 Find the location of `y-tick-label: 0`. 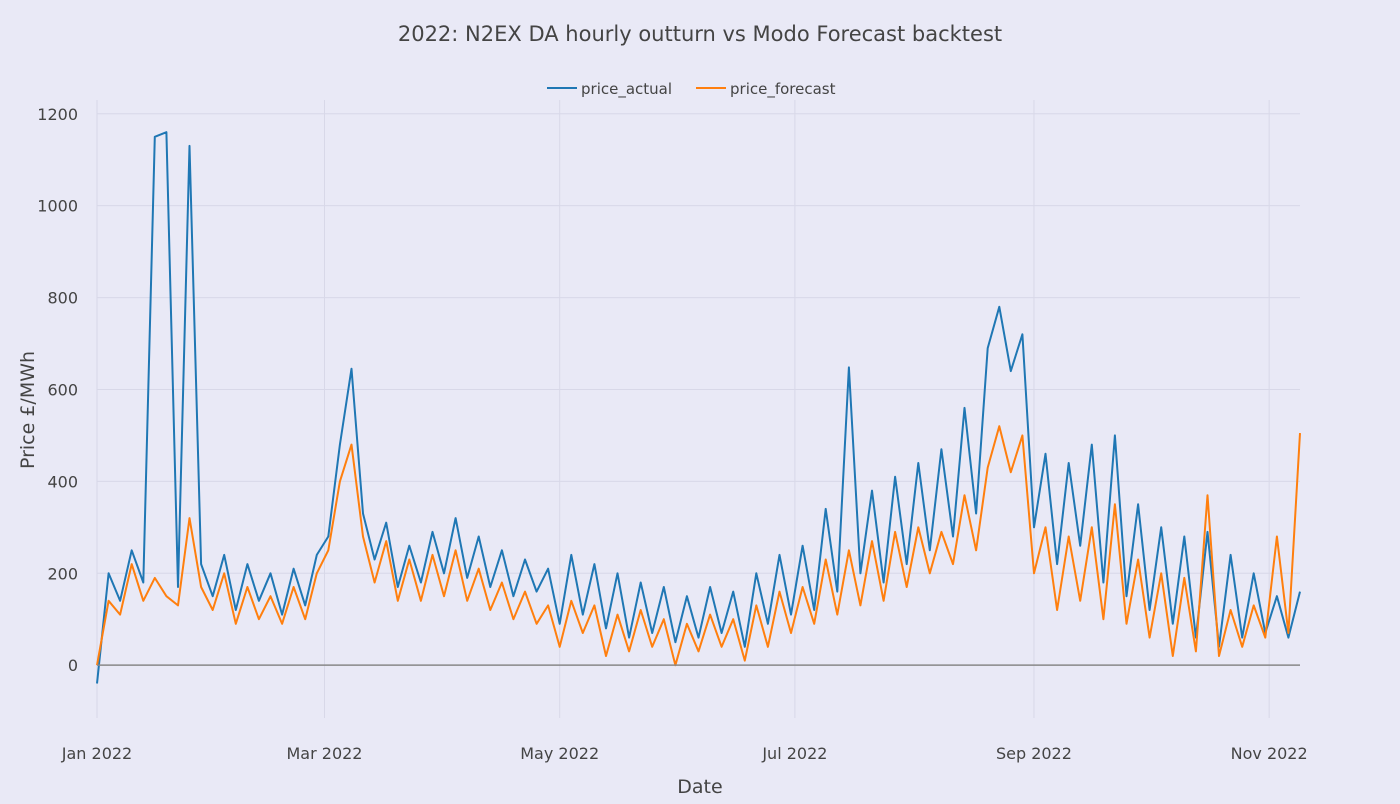

y-tick-label: 0 is located at coordinates (73, 665).